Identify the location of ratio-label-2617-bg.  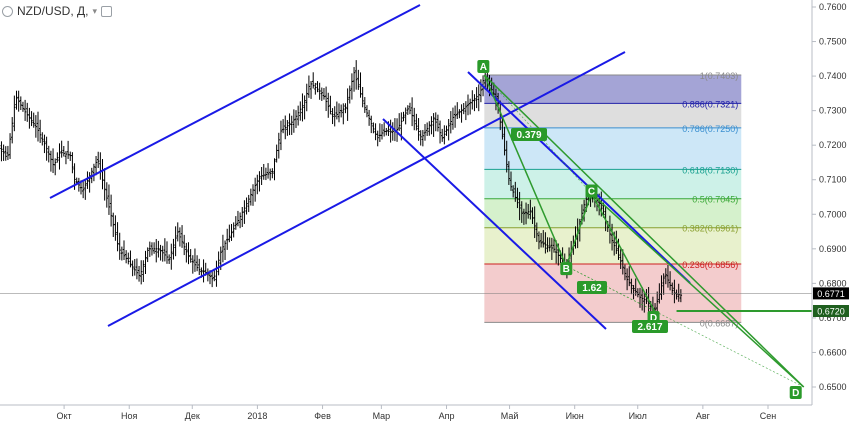
(650, 326).